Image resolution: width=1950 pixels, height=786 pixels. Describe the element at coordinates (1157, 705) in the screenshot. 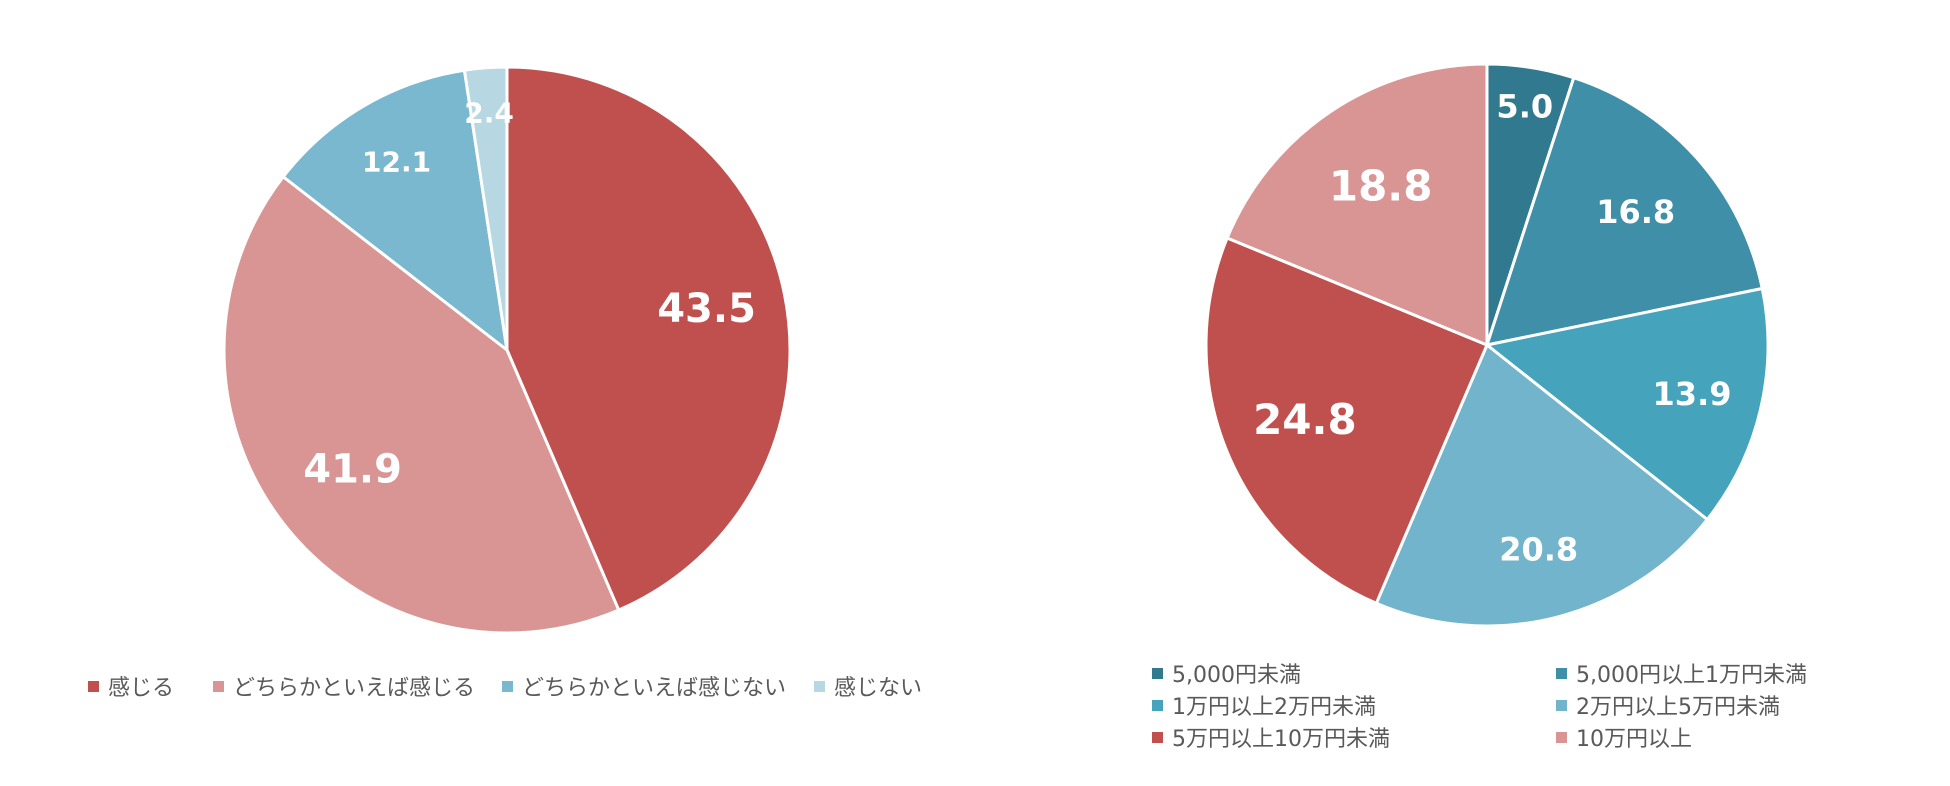

I see `legend2-item-2-swatch` at that location.